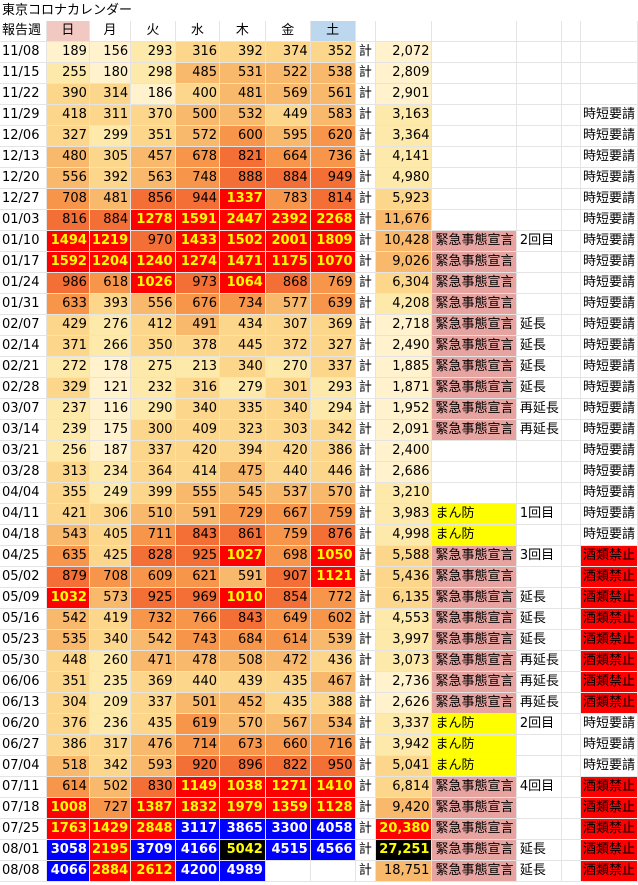  I want to click on value-cell-wed: 491, so click(198, 325).